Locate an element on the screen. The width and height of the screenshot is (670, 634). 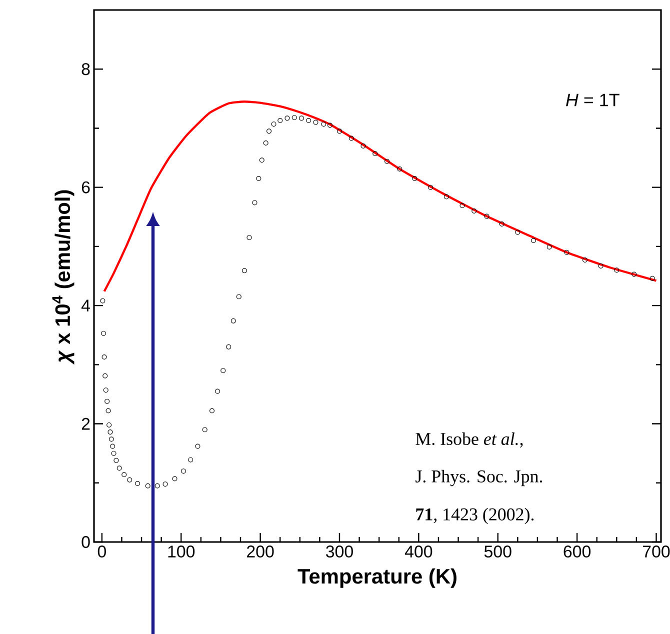
y-tick-label: 6 is located at coordinates (86, 187).